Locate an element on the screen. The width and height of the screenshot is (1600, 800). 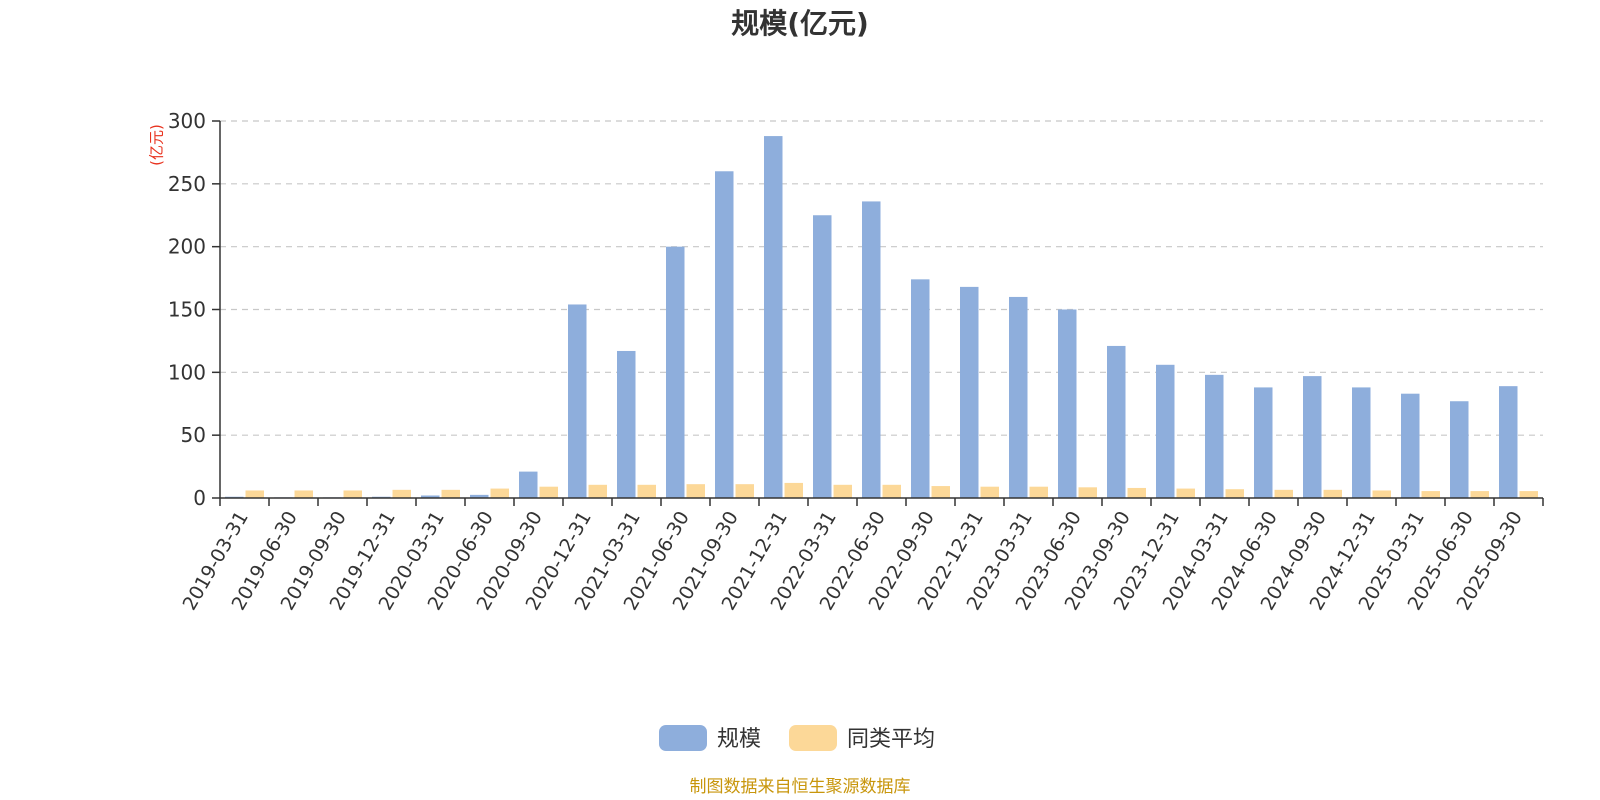
y-tick-label: 100 is located at coordinates (187, 372).